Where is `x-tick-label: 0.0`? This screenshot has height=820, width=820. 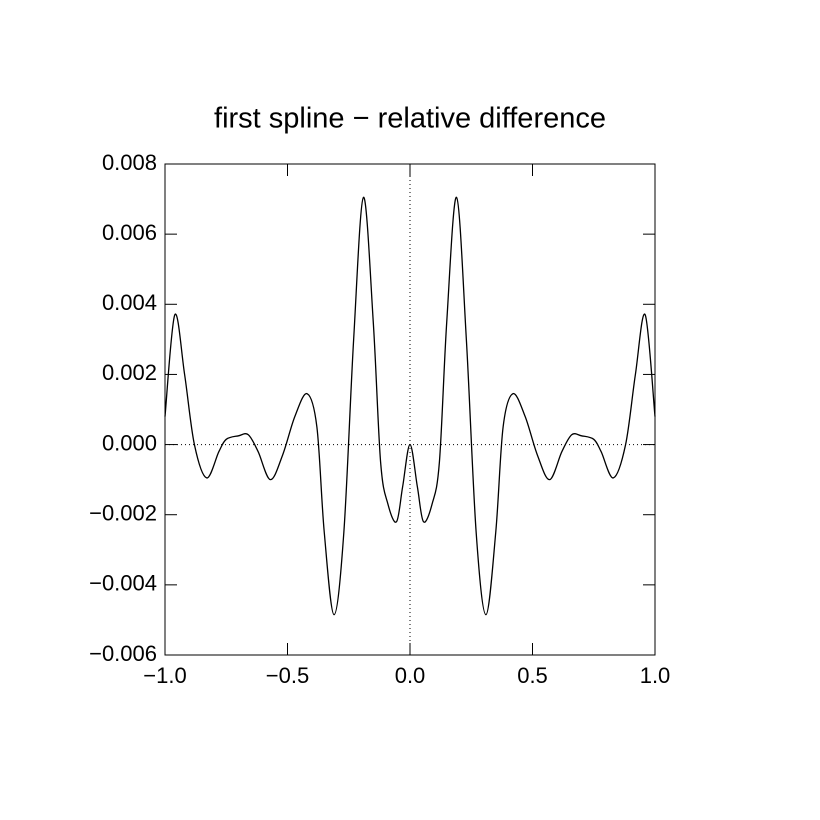
x-tick-label: 0.0 is located at coordinates (410, 675).